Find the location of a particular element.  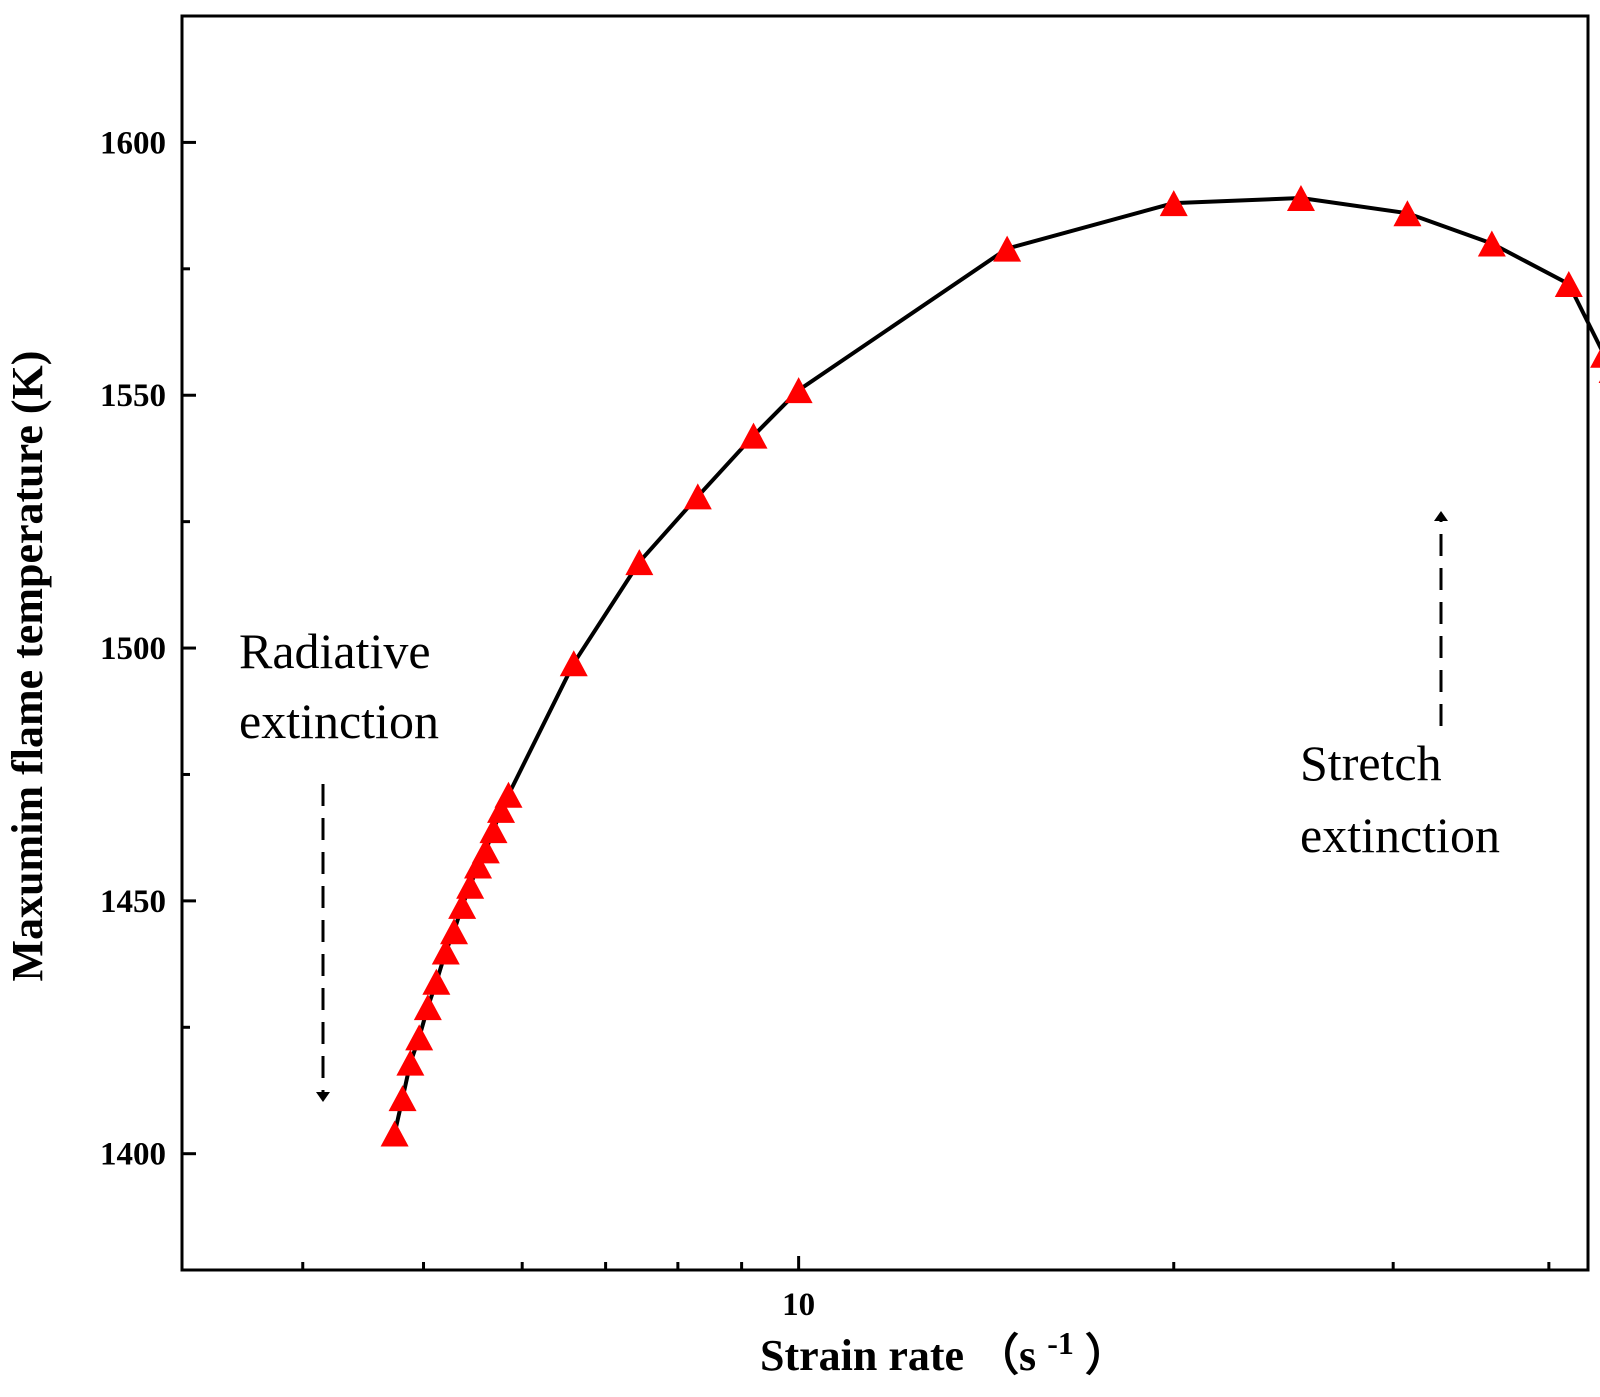

annotation-radiative-extinction: Radiative extinction is located at coordinates (339, 862).